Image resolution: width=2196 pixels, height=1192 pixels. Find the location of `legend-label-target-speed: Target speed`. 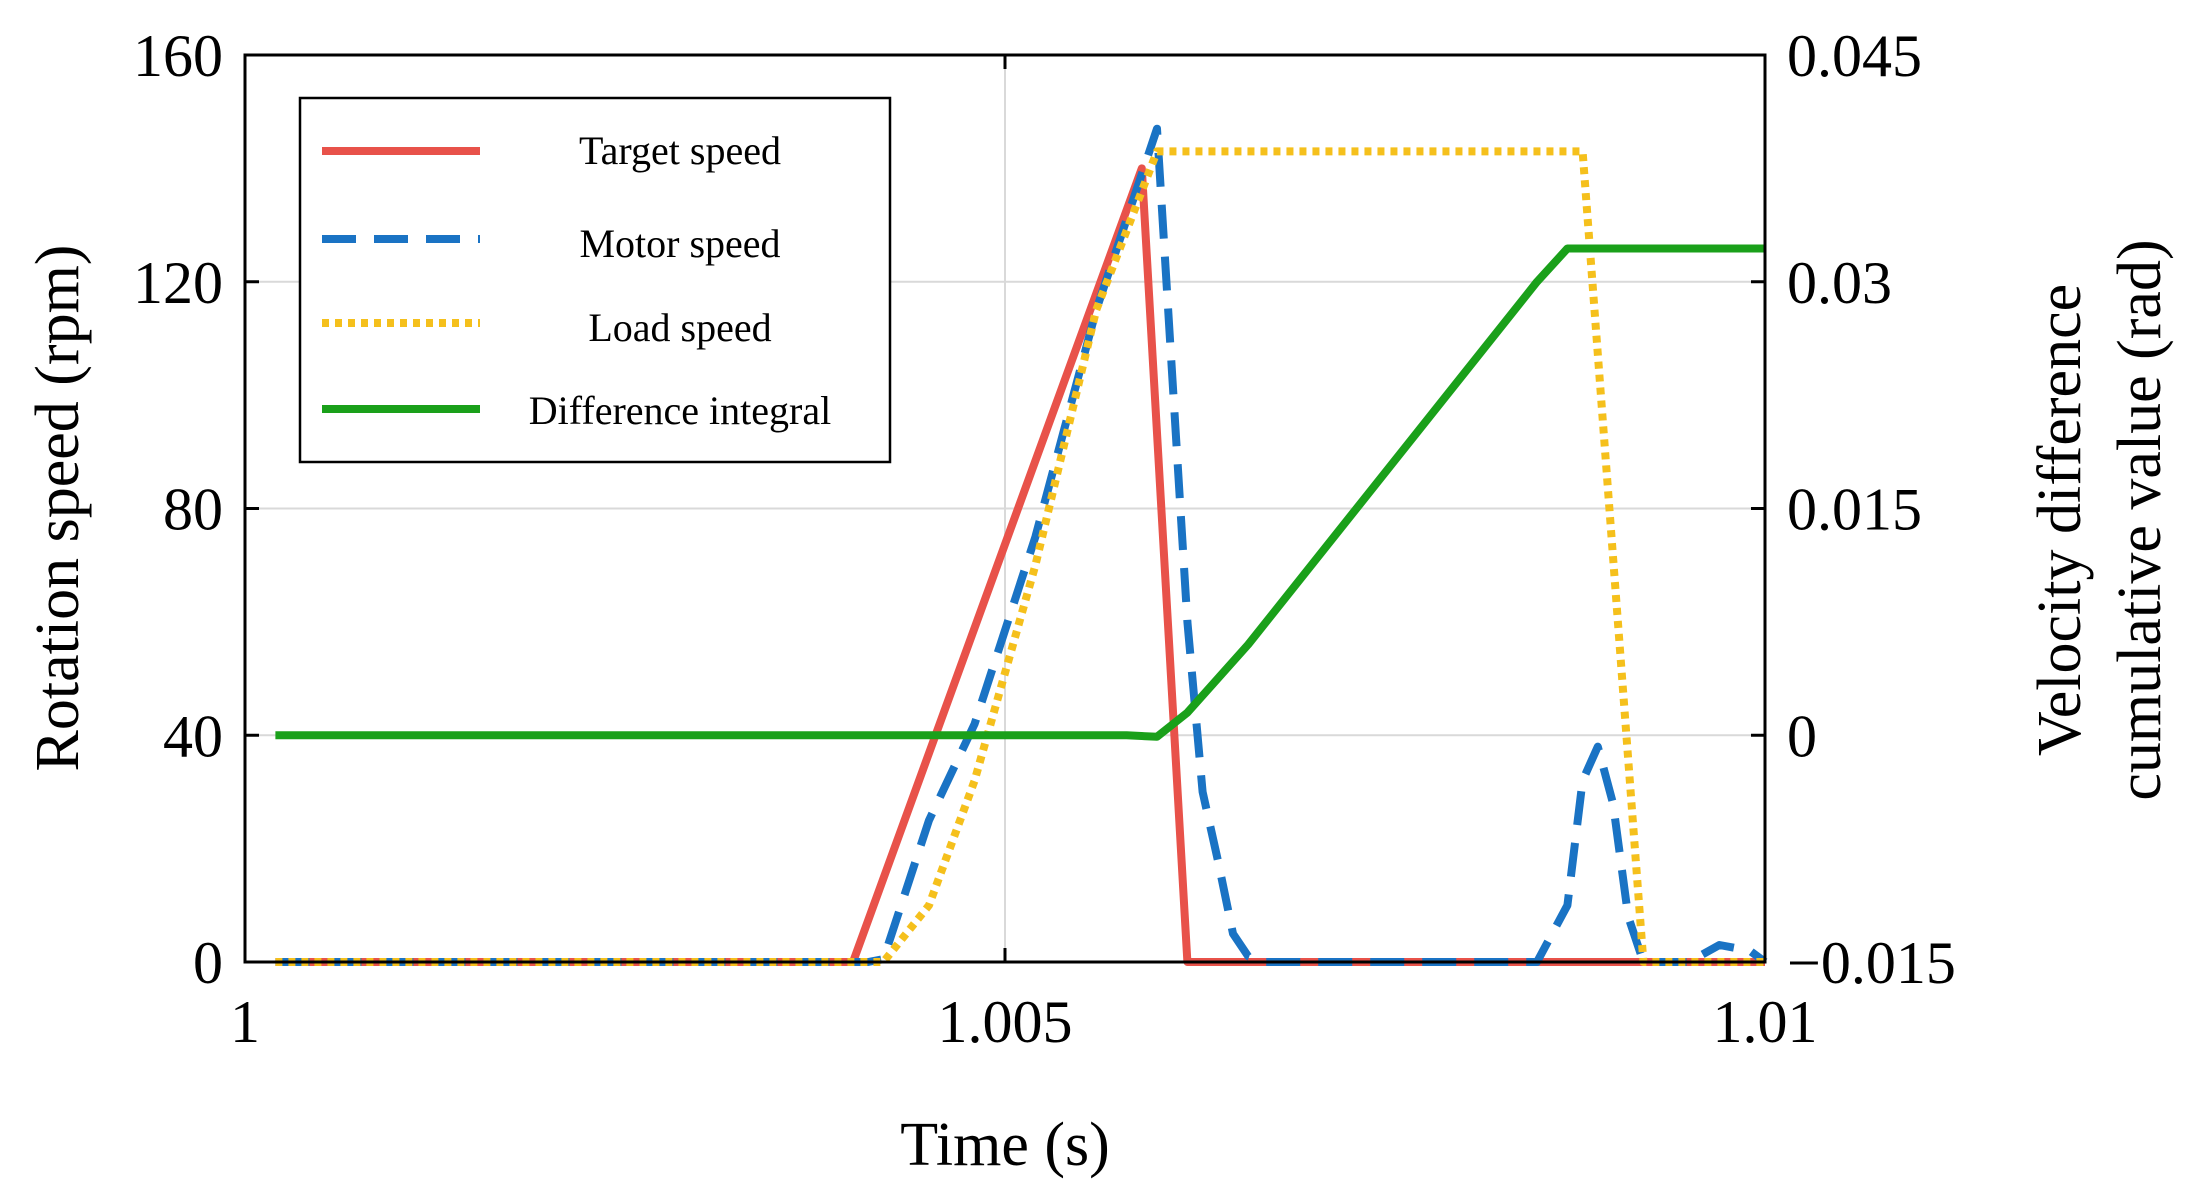

legend-label-target-speed: Target speed is located at coordinates (680, 150).